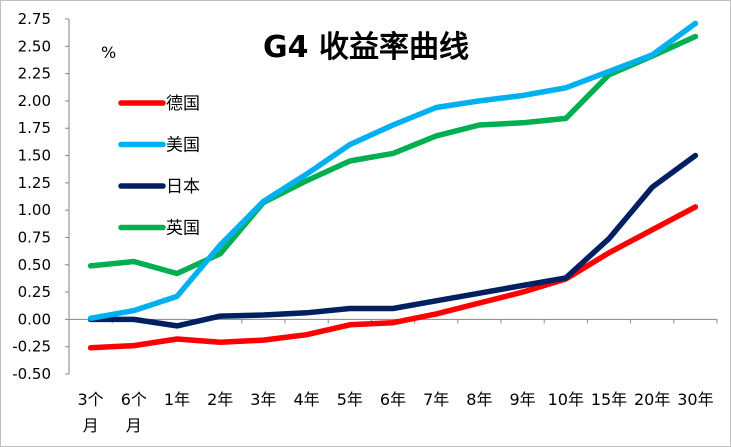 This screenshot has height=447, width=731. I want to click on x-tick-label: 1年, so click(177, 399).